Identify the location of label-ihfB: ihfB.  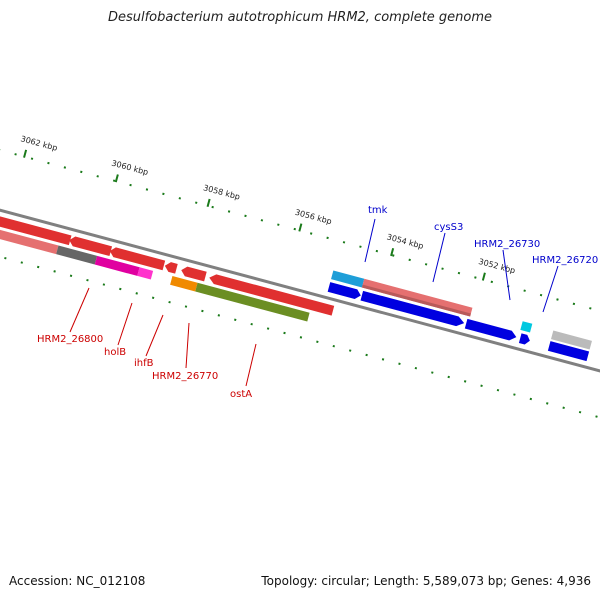
(144, 363).